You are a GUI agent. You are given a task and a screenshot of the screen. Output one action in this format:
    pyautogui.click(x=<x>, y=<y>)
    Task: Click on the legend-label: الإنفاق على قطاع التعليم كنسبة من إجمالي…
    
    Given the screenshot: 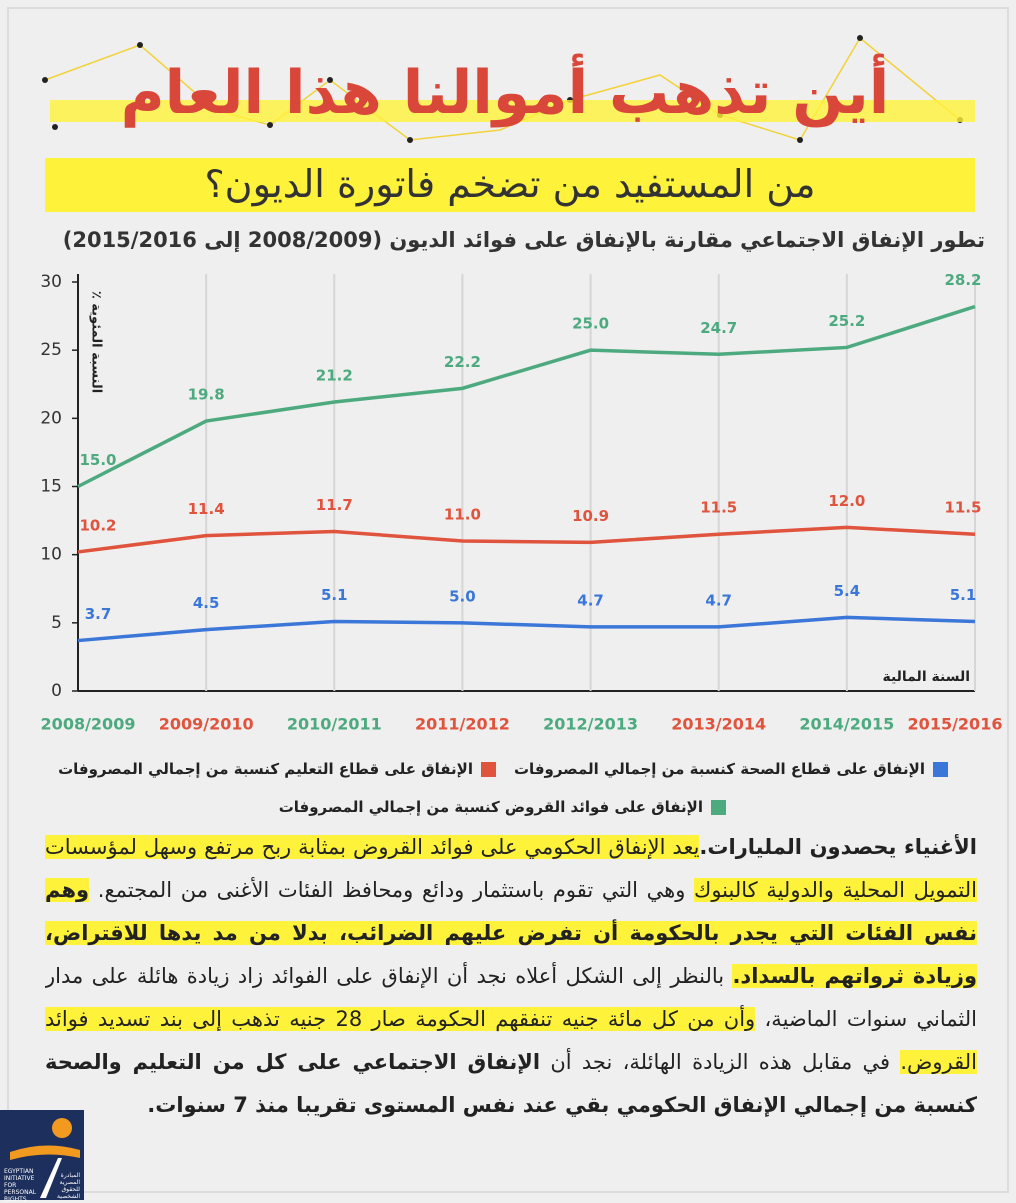 What is the action you would take?
    pyautogui.click(x=265, y=769)
    